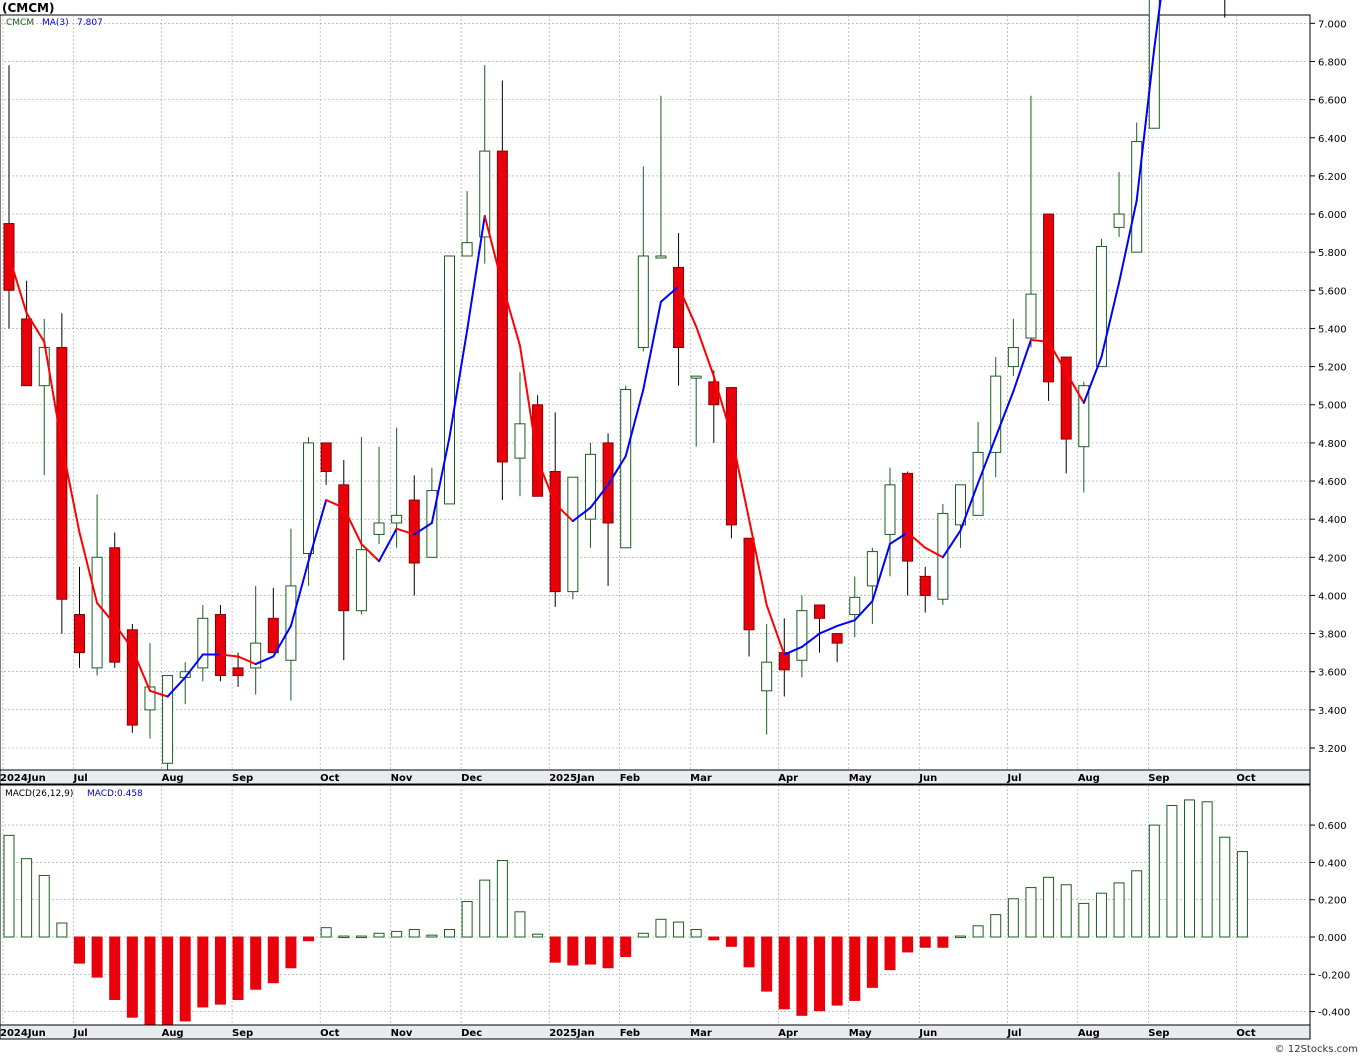 The image size is (1360, 1060). What do you see at coordinates (1332, 711) in the screenshot?
I see `price-tick-label: 3.400` at bounding box center [1332, 711].